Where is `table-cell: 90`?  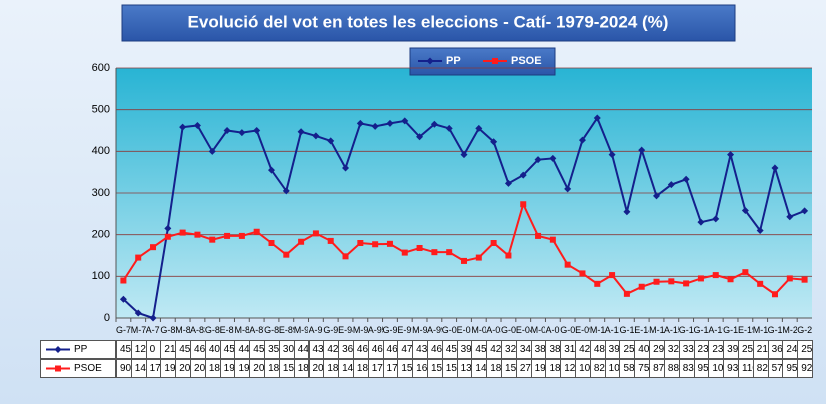 table-cell: 90 is located at coordinates (124, 368).